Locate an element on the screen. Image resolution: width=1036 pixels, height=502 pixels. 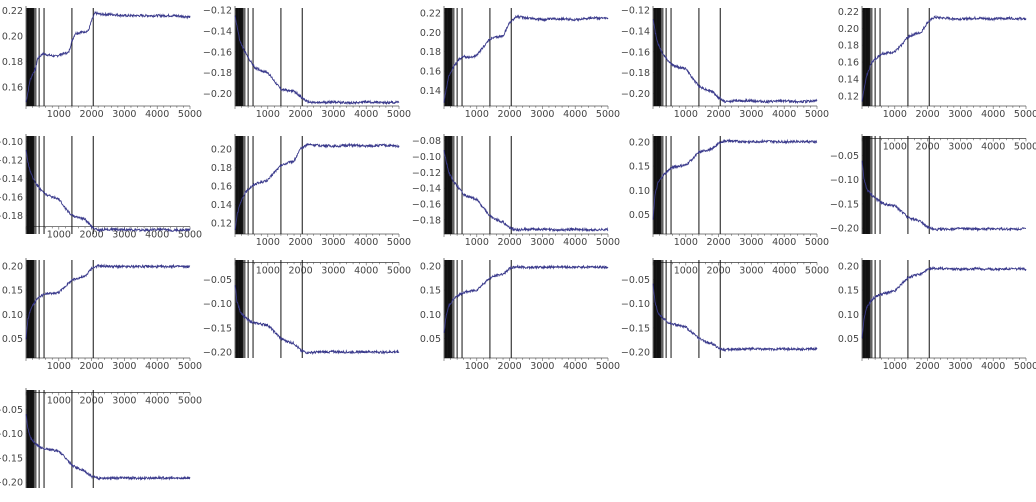
chart-panel-11: 1000 2000 3000 4000 5000 0.20 0.15 0.10 0.05 is located at coordinates (101, 313).